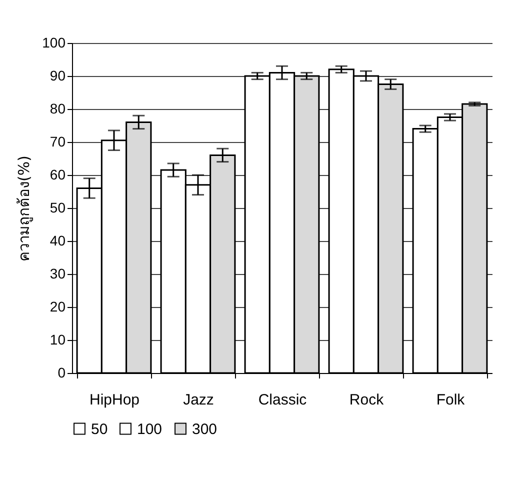 The height and width of the screenshot is (504, 530). What do you see at coordinates (58, 340) in the screenshot?
I see `y-tick-label: 10` at bounding box center [58, 340].